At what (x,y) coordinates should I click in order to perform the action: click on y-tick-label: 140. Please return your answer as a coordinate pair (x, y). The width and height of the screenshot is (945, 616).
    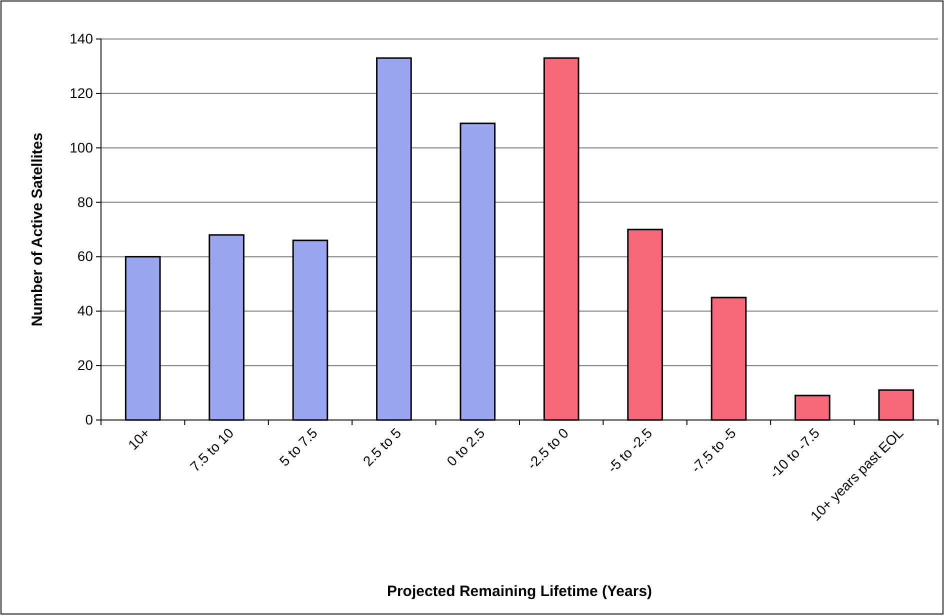
    Looking at the image, I should click on (82, 38).